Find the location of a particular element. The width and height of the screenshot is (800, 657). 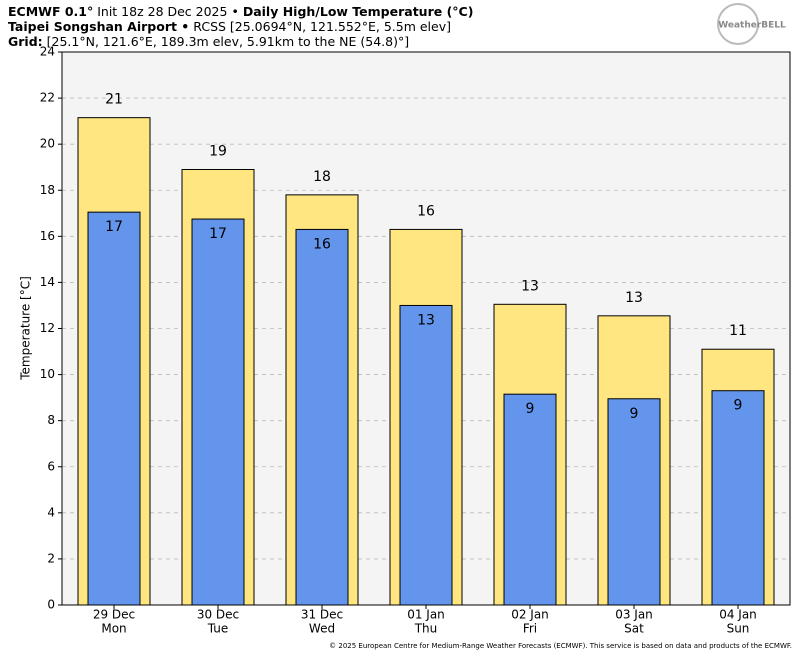

logo: WeatherBELL is located at coordinates (751, 24).